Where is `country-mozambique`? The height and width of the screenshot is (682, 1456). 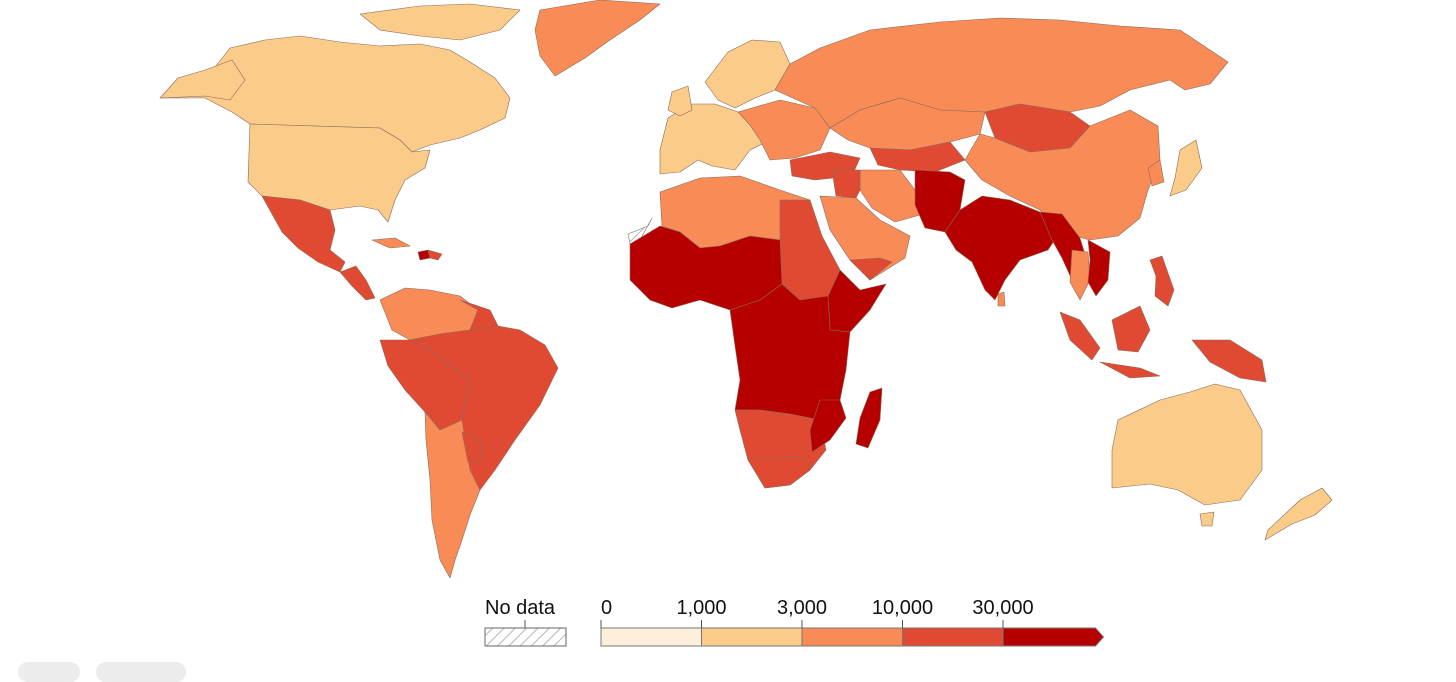 country-mozambique is located at coordinates (828, 426).